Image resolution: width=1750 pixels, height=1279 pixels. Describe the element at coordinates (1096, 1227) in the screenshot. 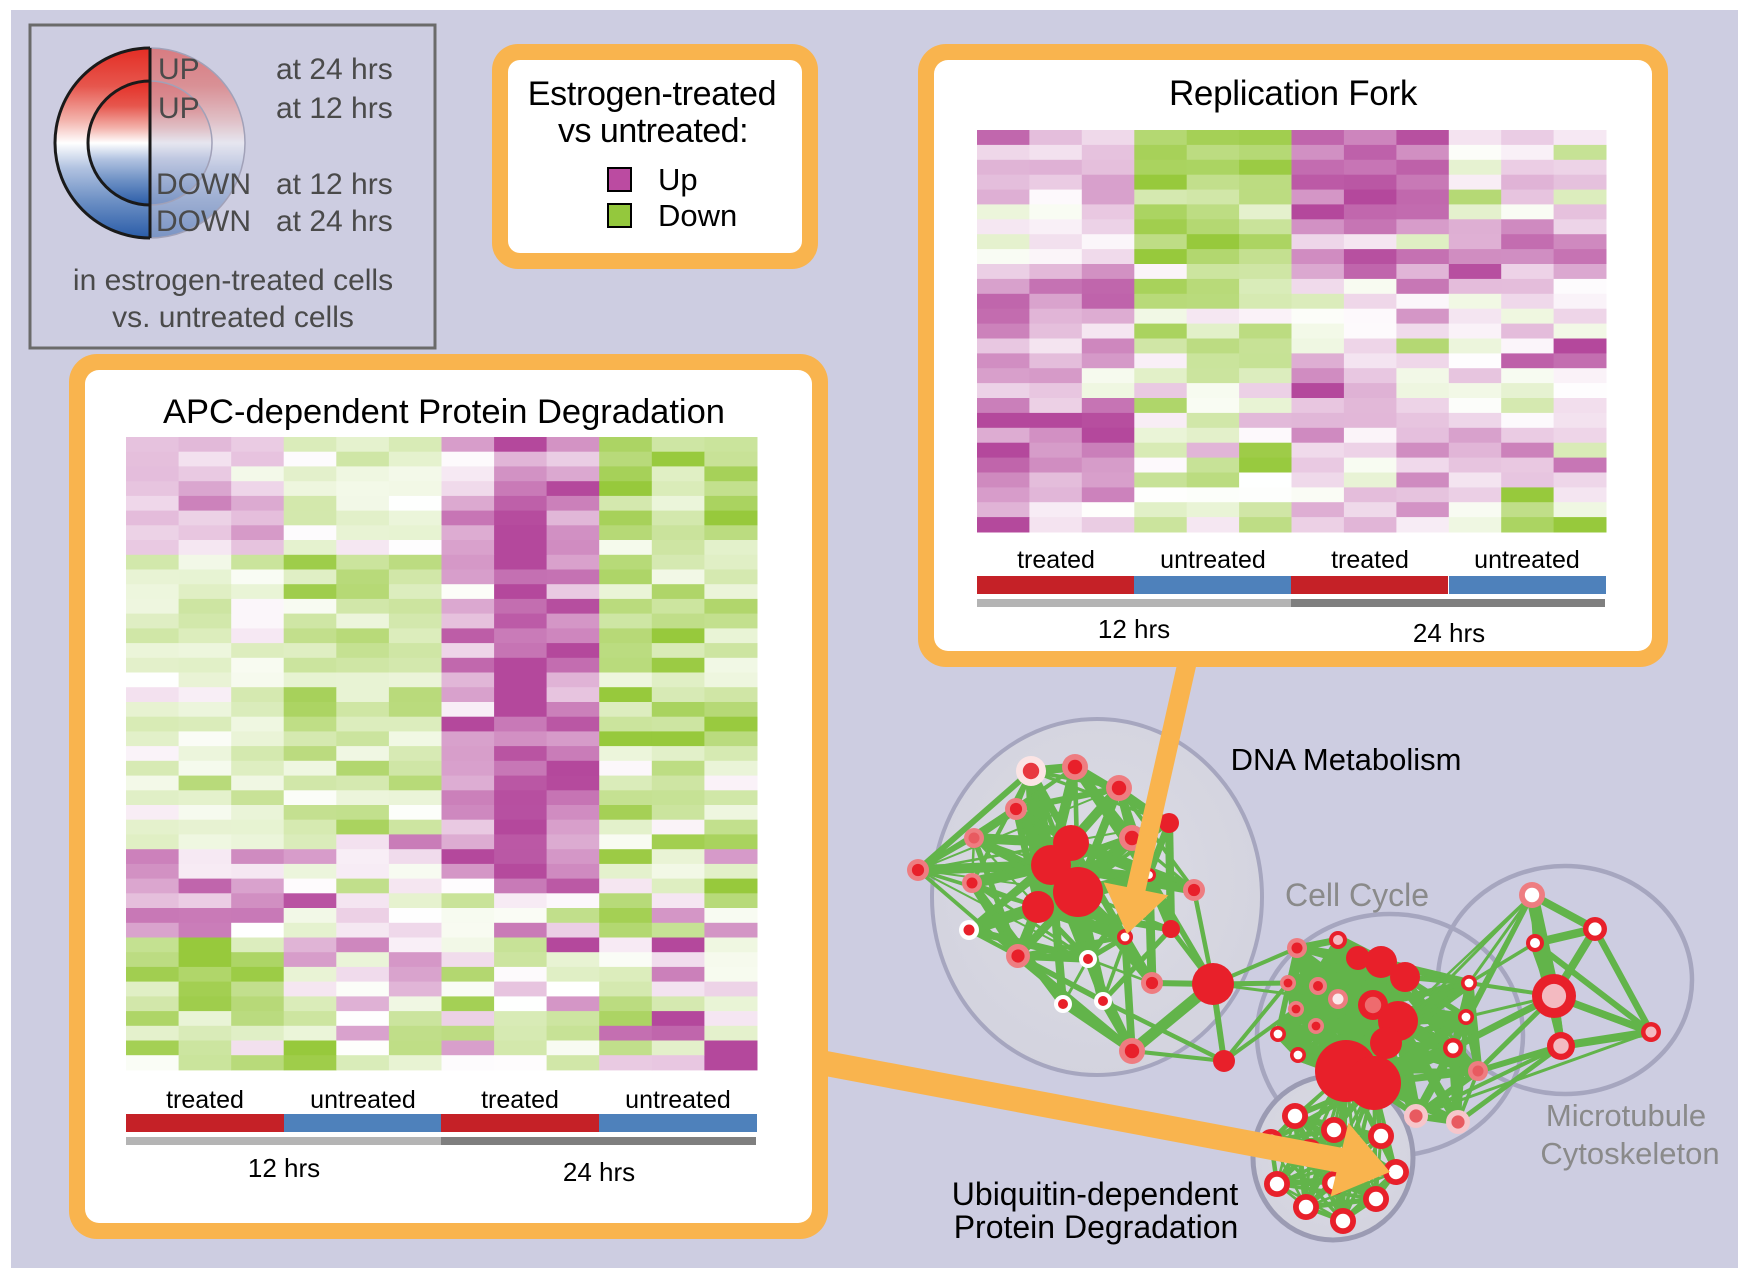

I see `svg-text: Protein Degradation` at that location.